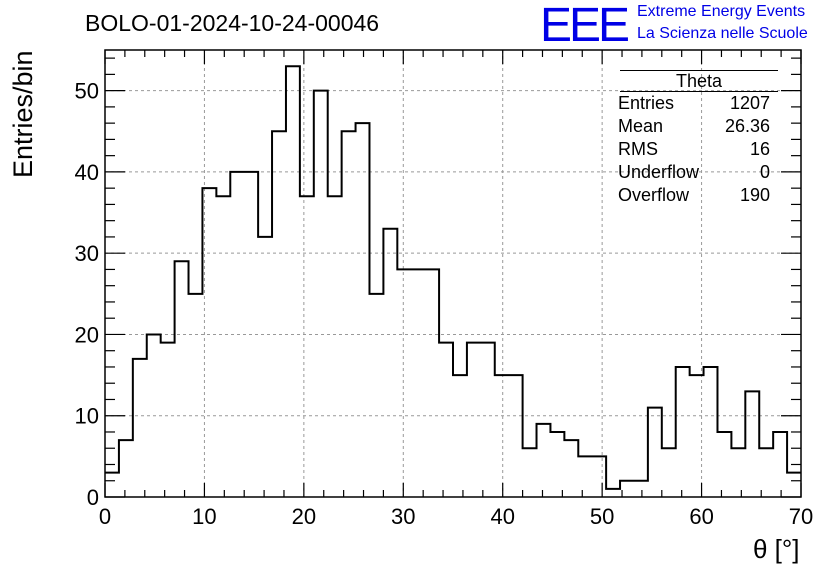  Describe the element at coordinates (694, 149) in the screenshot. I see `stats-row-rms: RMS 16` at that location.